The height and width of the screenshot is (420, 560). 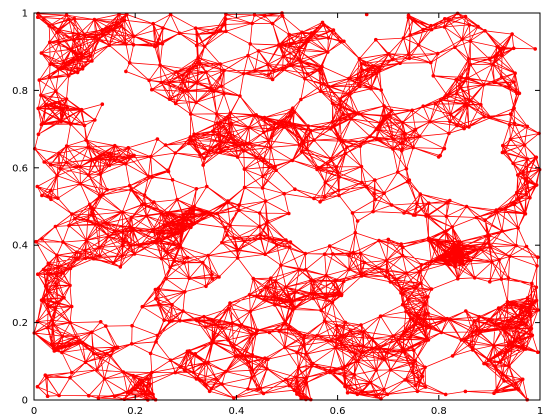 I want to click on x-tick-label: 0, so click(x=34, y=411).